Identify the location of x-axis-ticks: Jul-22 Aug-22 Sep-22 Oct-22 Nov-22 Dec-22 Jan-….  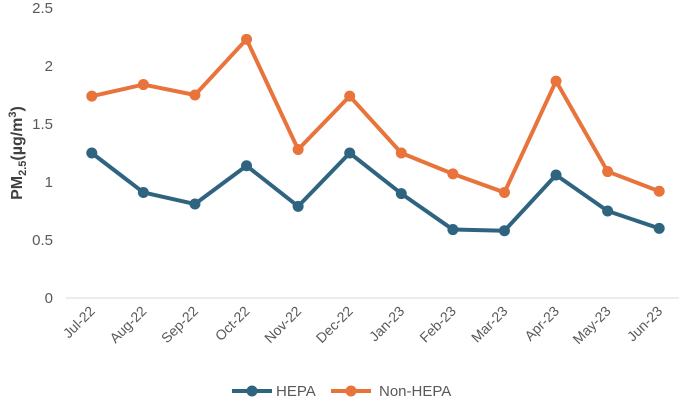
(363, 325).